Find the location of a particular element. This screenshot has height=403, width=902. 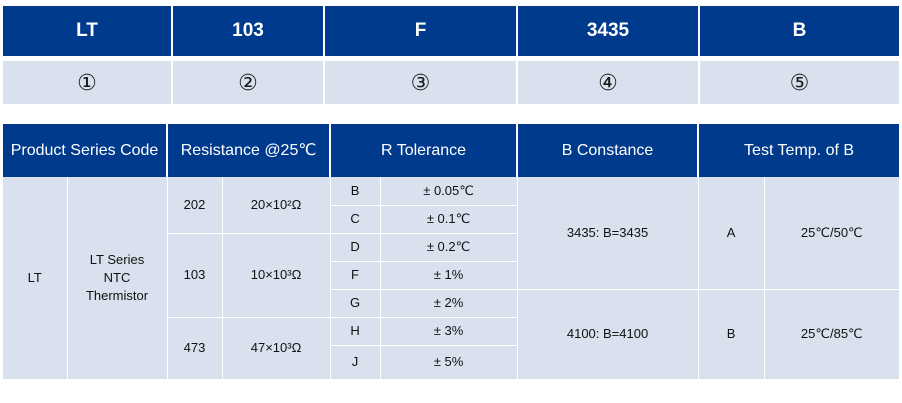

header-b-constance: B Constance is located at coordinates (608, 150).